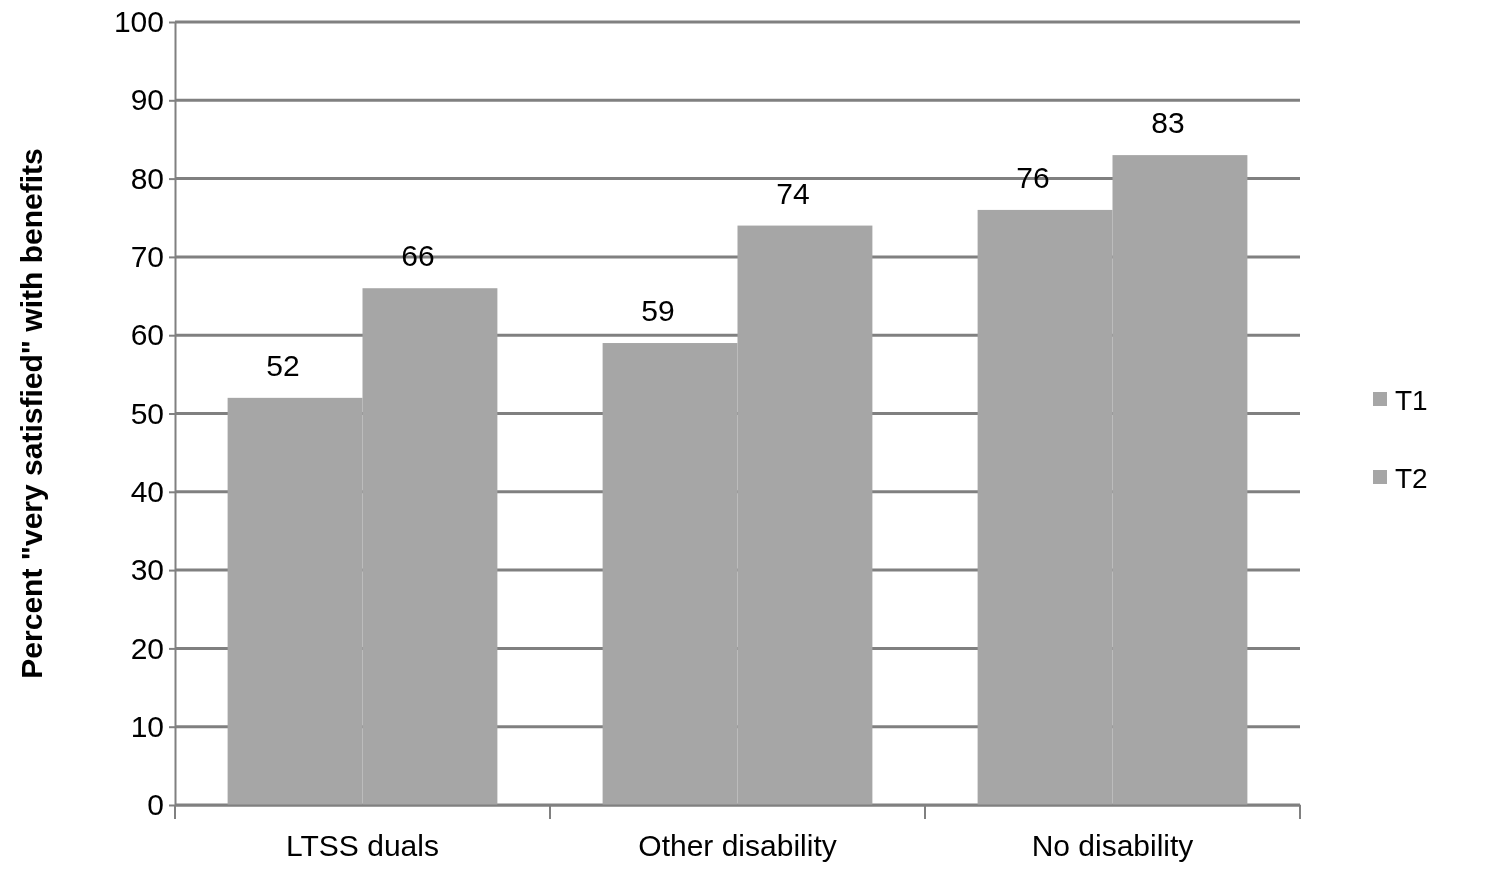 The image size is (1491, 885). What do you see at coordinates (1033, 177) in the screenshot?
I see `data-label: 76` at bounding box center [1033, 177].